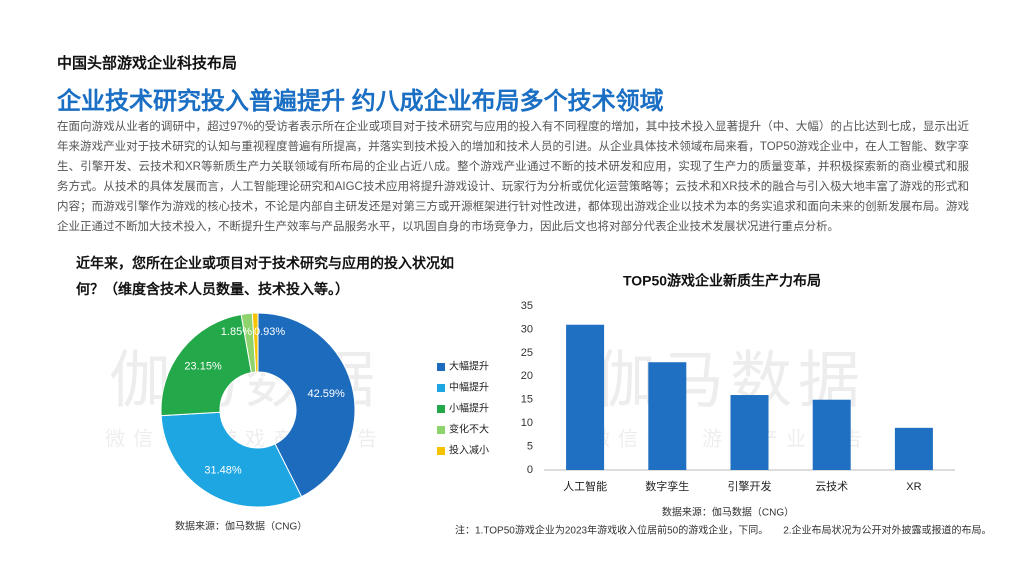 The width and height of the screenshot is (1024, 576). I want to click on legend-label: 中幅提升, so click(469, 387).